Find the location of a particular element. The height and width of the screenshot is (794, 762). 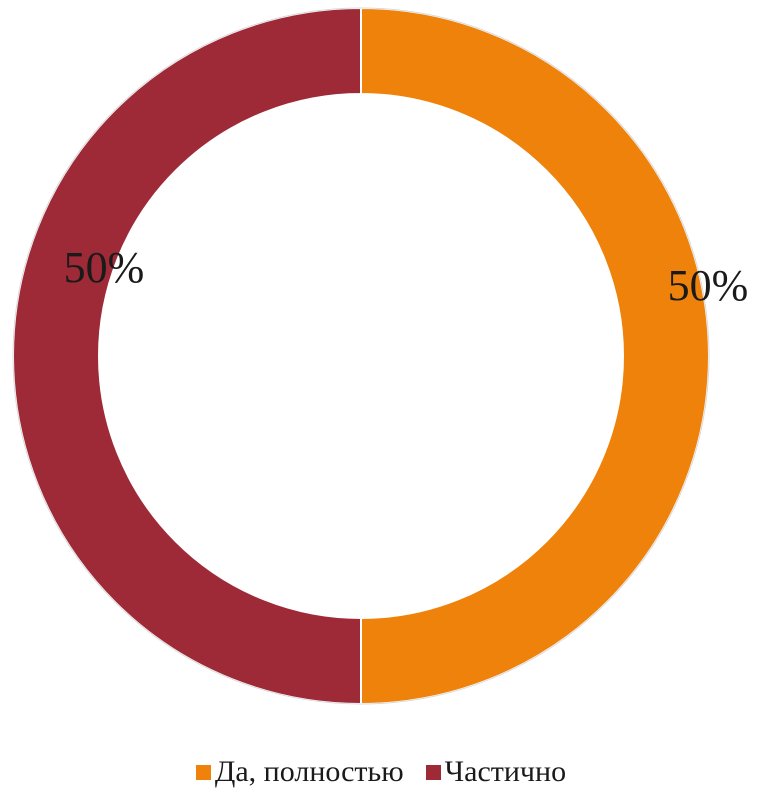

legend-label-2: Частично is located at coordinates (505, 771).